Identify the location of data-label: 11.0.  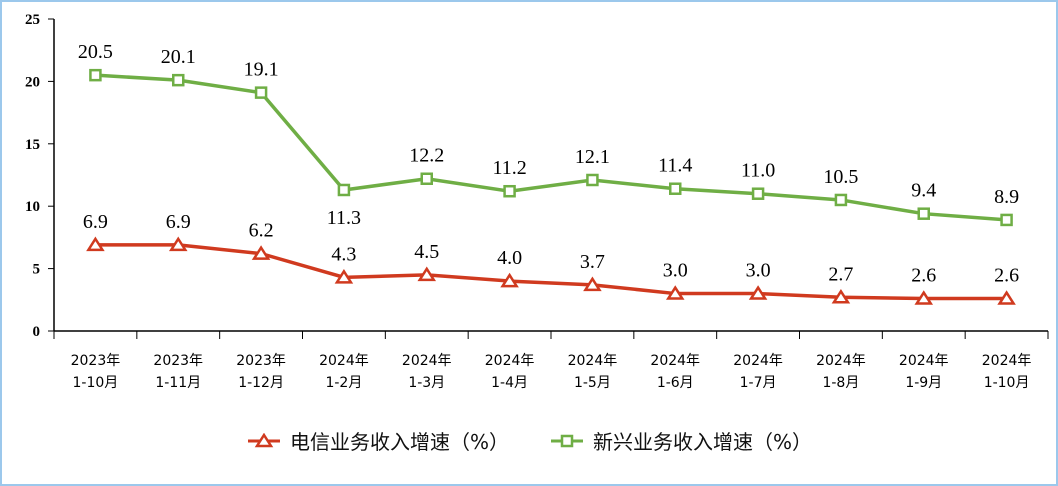
(758, 171).